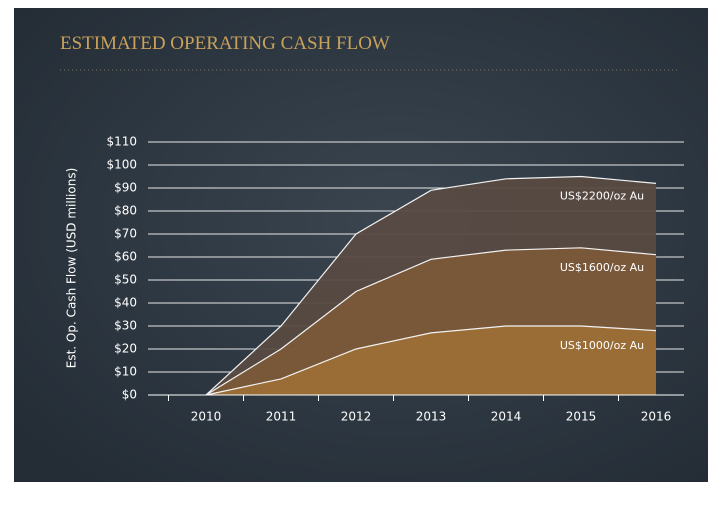 This screenshot has height=510, width=722. Describe the element at coordinates (602, 345) in the screenshot. I see `series-label: US$1000/oz Au` at that location.